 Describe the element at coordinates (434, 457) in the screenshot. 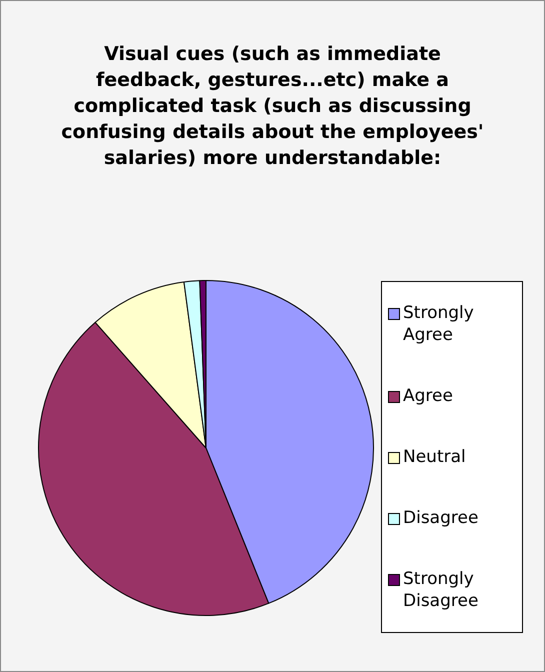

I see `legend-label: Neutral` at that location.